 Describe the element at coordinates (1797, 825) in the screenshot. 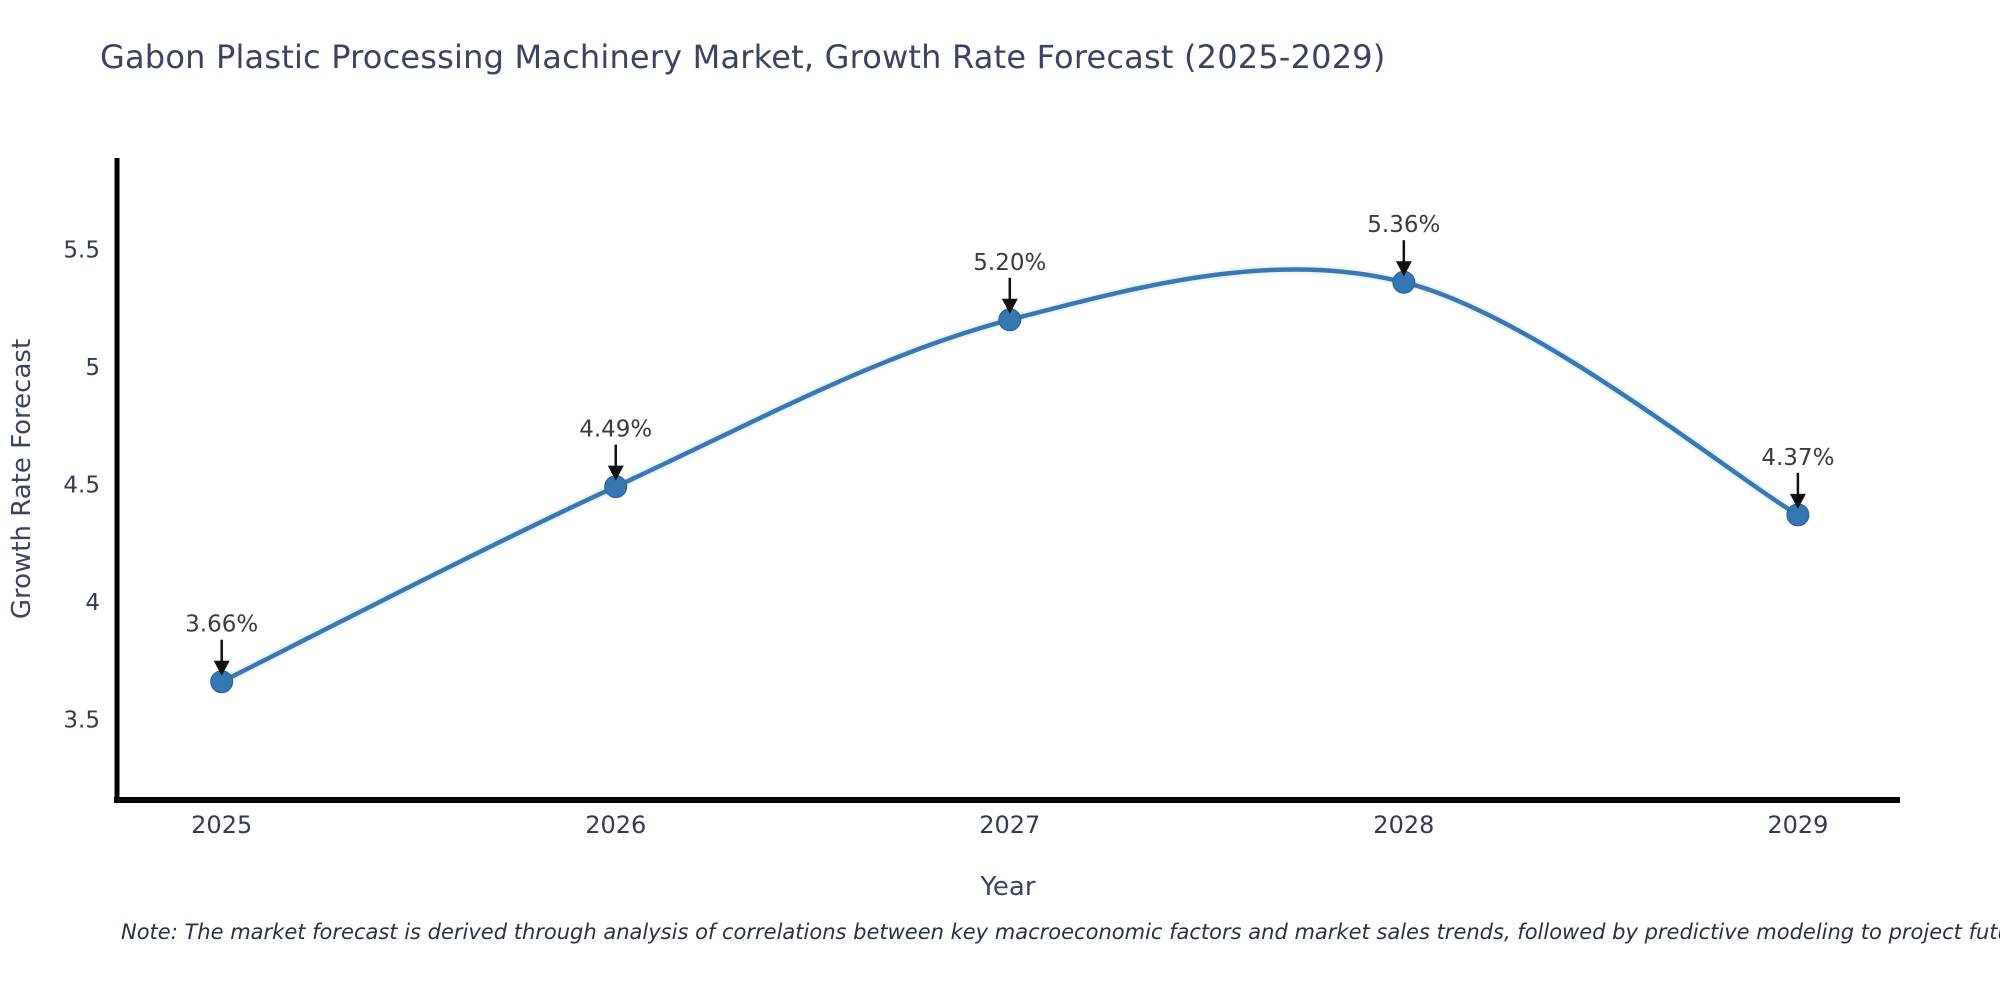

I see `x-tick-label: 2029` at that location.